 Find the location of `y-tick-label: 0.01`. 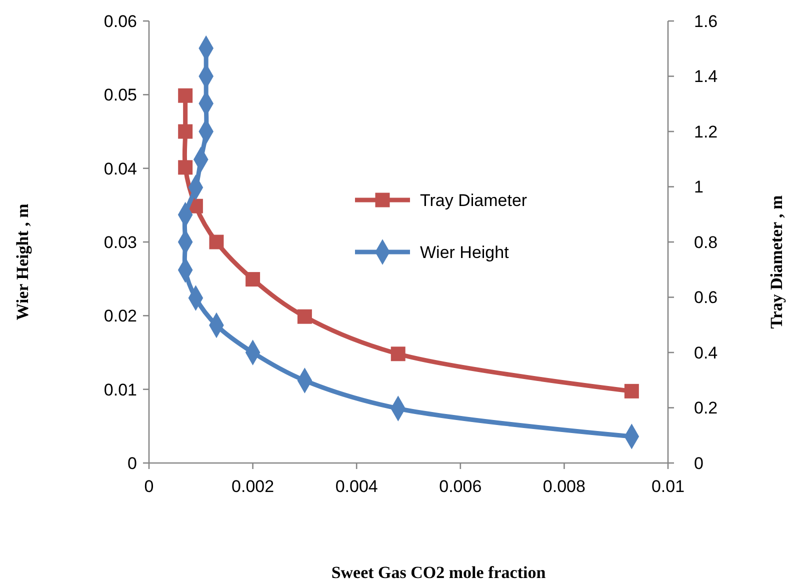

y-tick-label: 0.01 is located at coordinates (120, 390).